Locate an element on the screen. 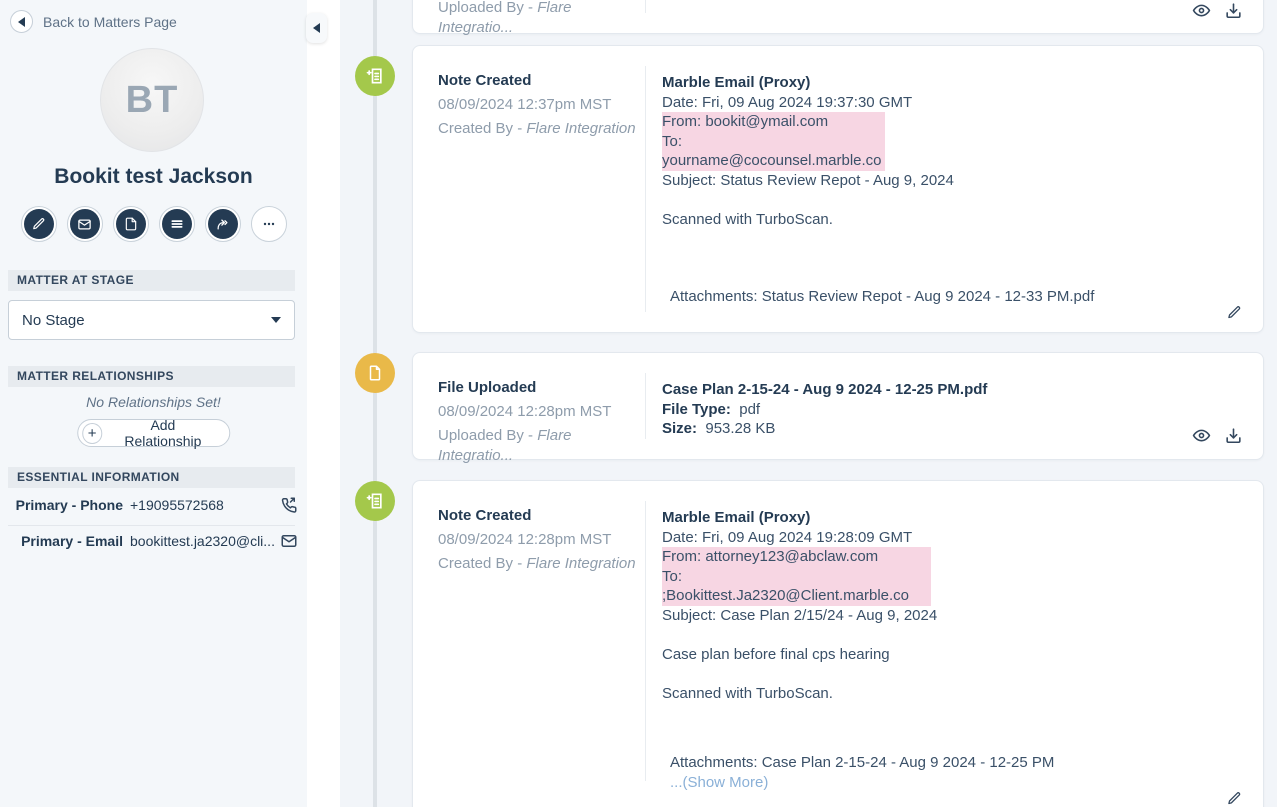  edit-button is located at coordinates (38, 224).